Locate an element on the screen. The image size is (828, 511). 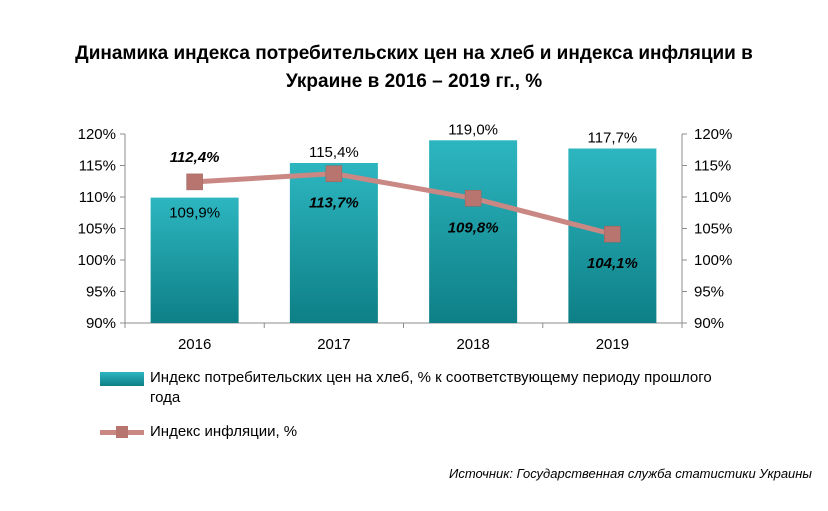
y-tick-label-left: 105% is located at coordinates (97, 229).